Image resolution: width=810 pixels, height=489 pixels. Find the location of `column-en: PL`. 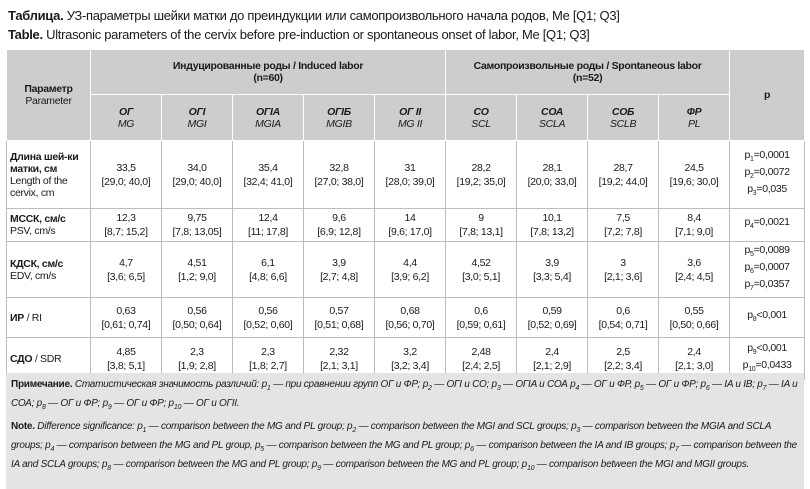

column-en: PL is located at coordinates (694, 123).